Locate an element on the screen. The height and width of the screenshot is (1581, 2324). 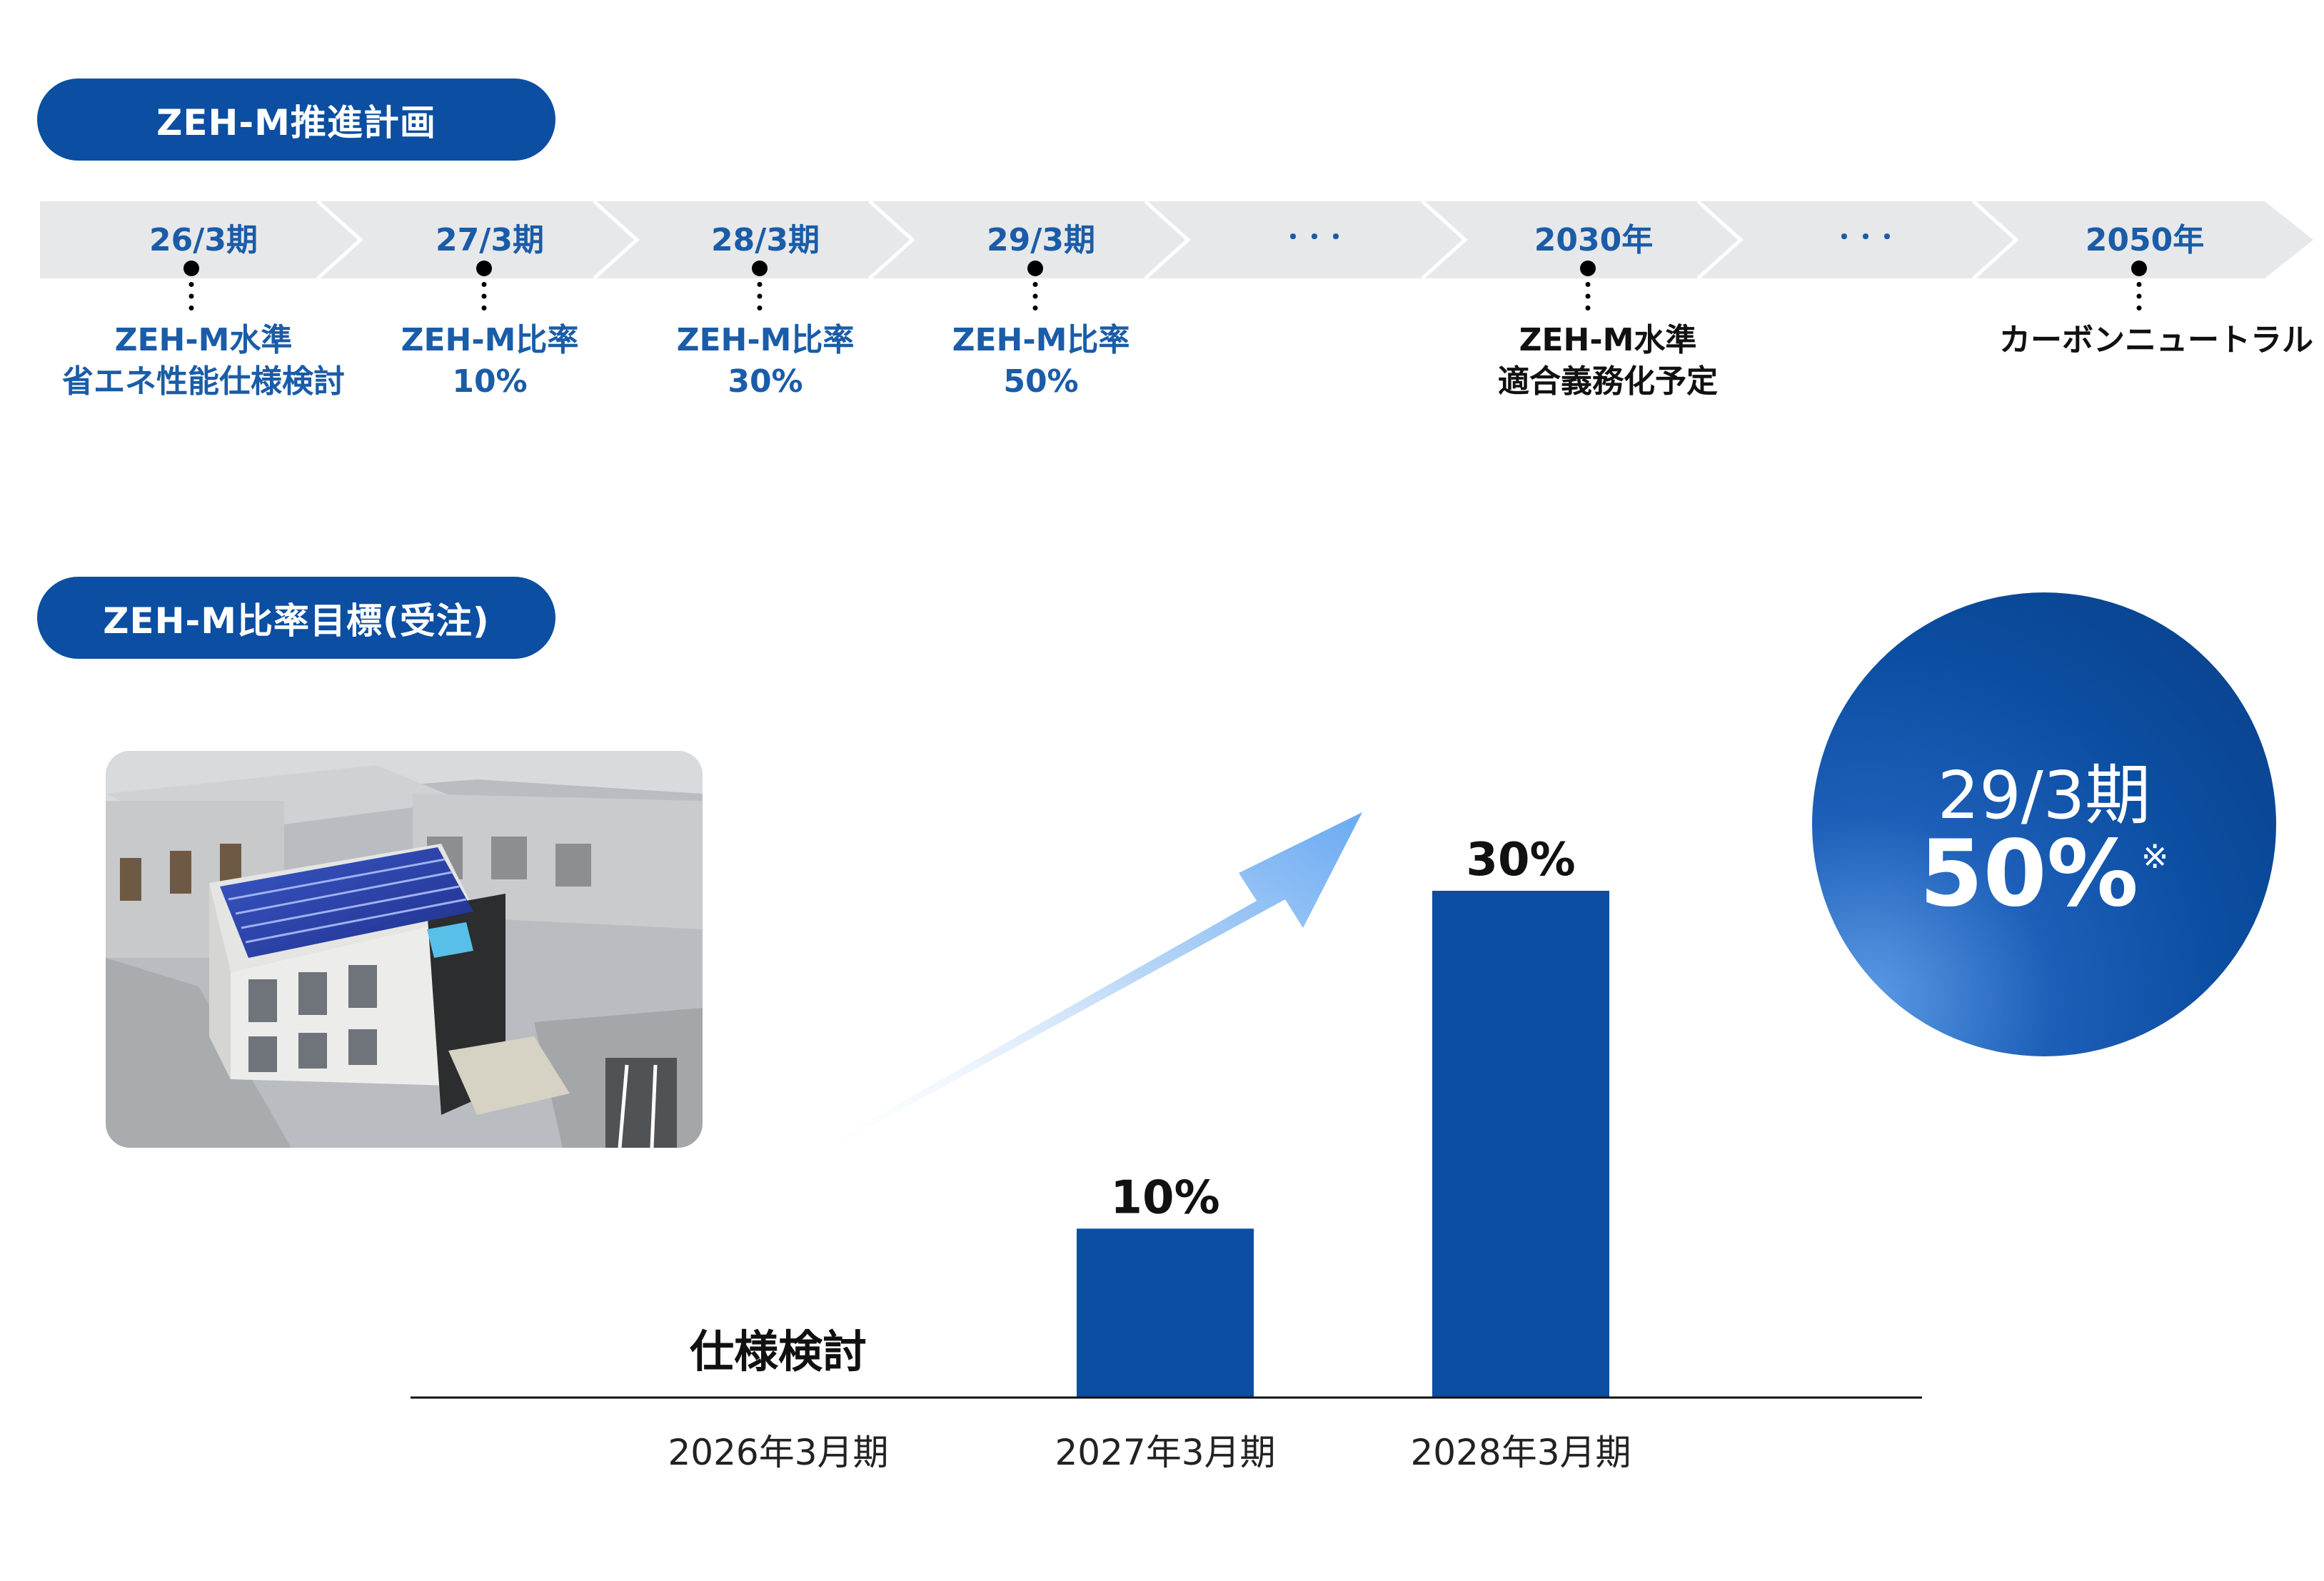
timeline-description: ZEH-M比率 30% is located at coordinates (765, 362).